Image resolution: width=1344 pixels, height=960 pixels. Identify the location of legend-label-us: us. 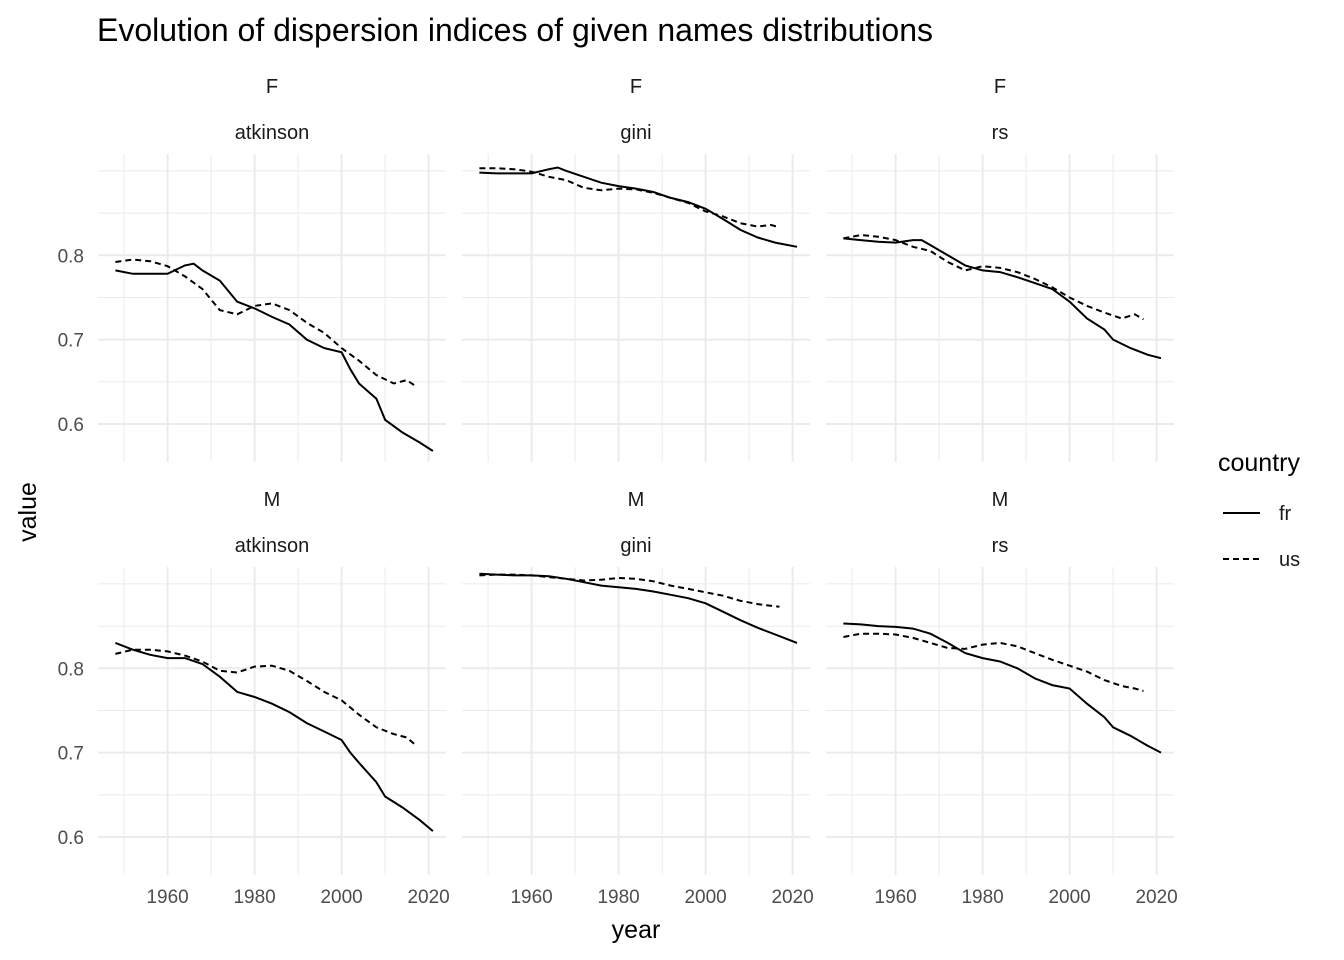
(1289, 560).